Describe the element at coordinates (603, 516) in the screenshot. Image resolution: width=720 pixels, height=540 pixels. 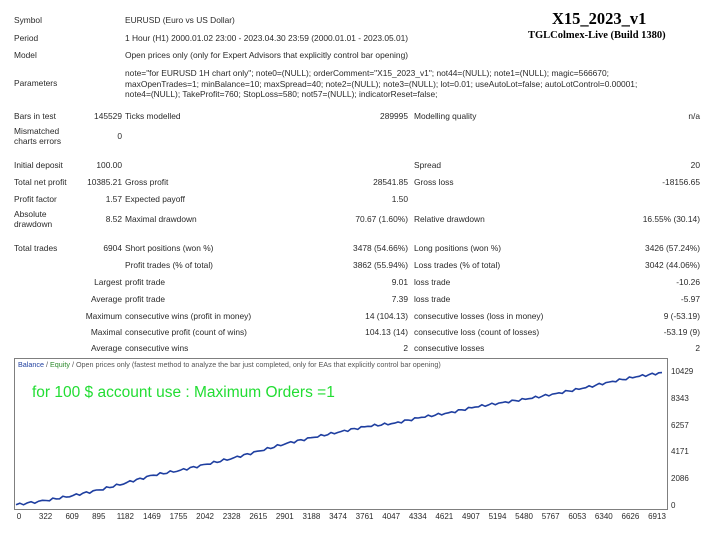
I see `x-tick-label: 6340` at that location.